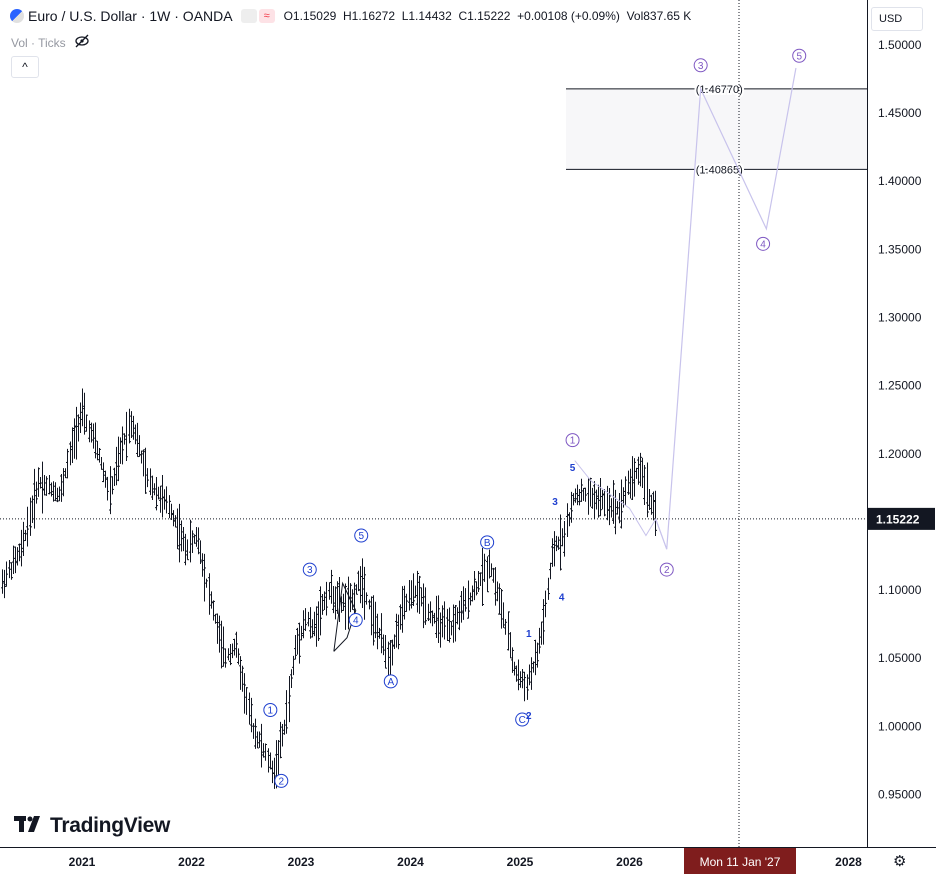 The image size is (936, 879). I want to click on close-value: C1.15222, so click(484, 16).